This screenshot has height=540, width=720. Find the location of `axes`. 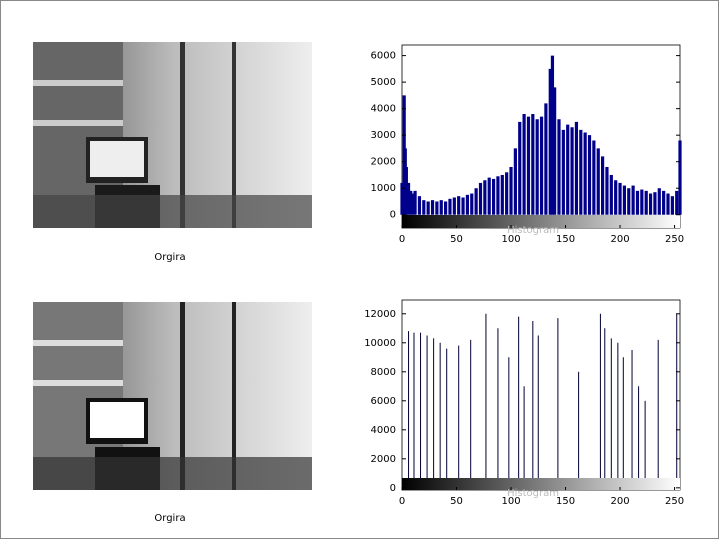

axes is located at coordinates (541, 395).